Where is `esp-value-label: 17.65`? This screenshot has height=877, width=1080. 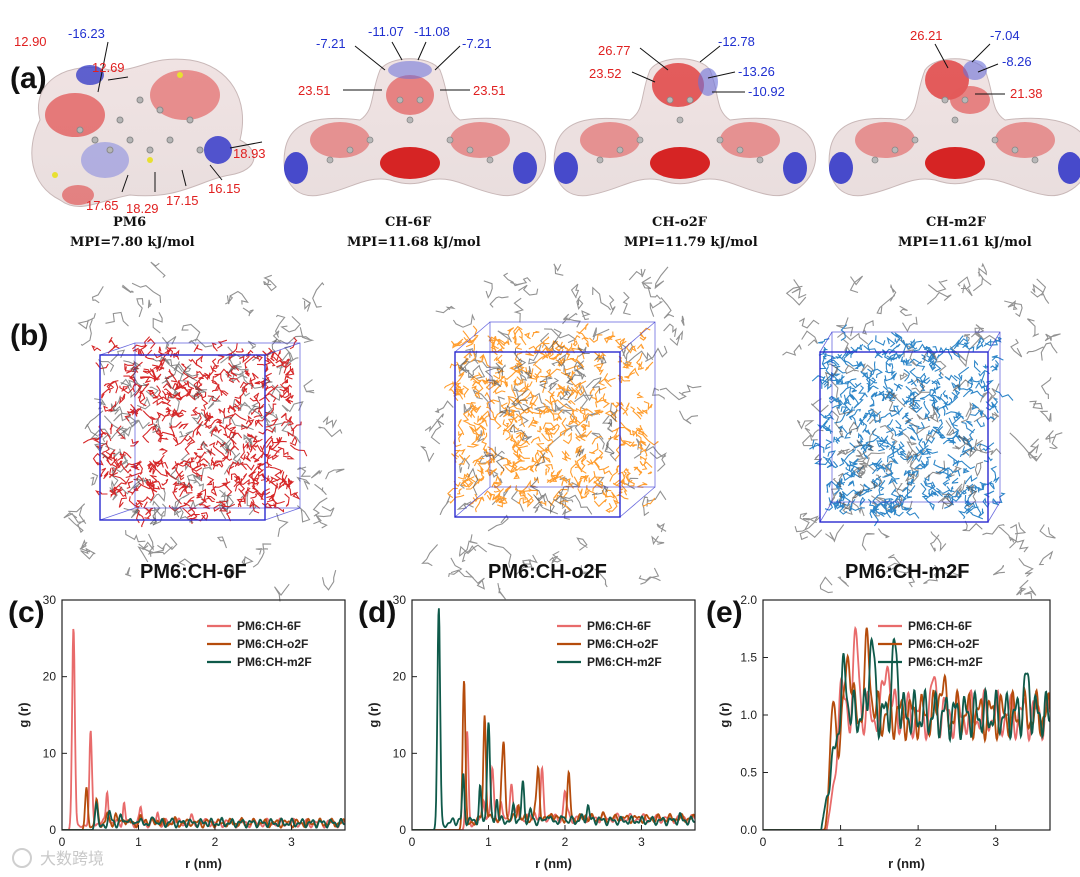 esp-value-label: 17.65 is located at coordinates (102, 205).